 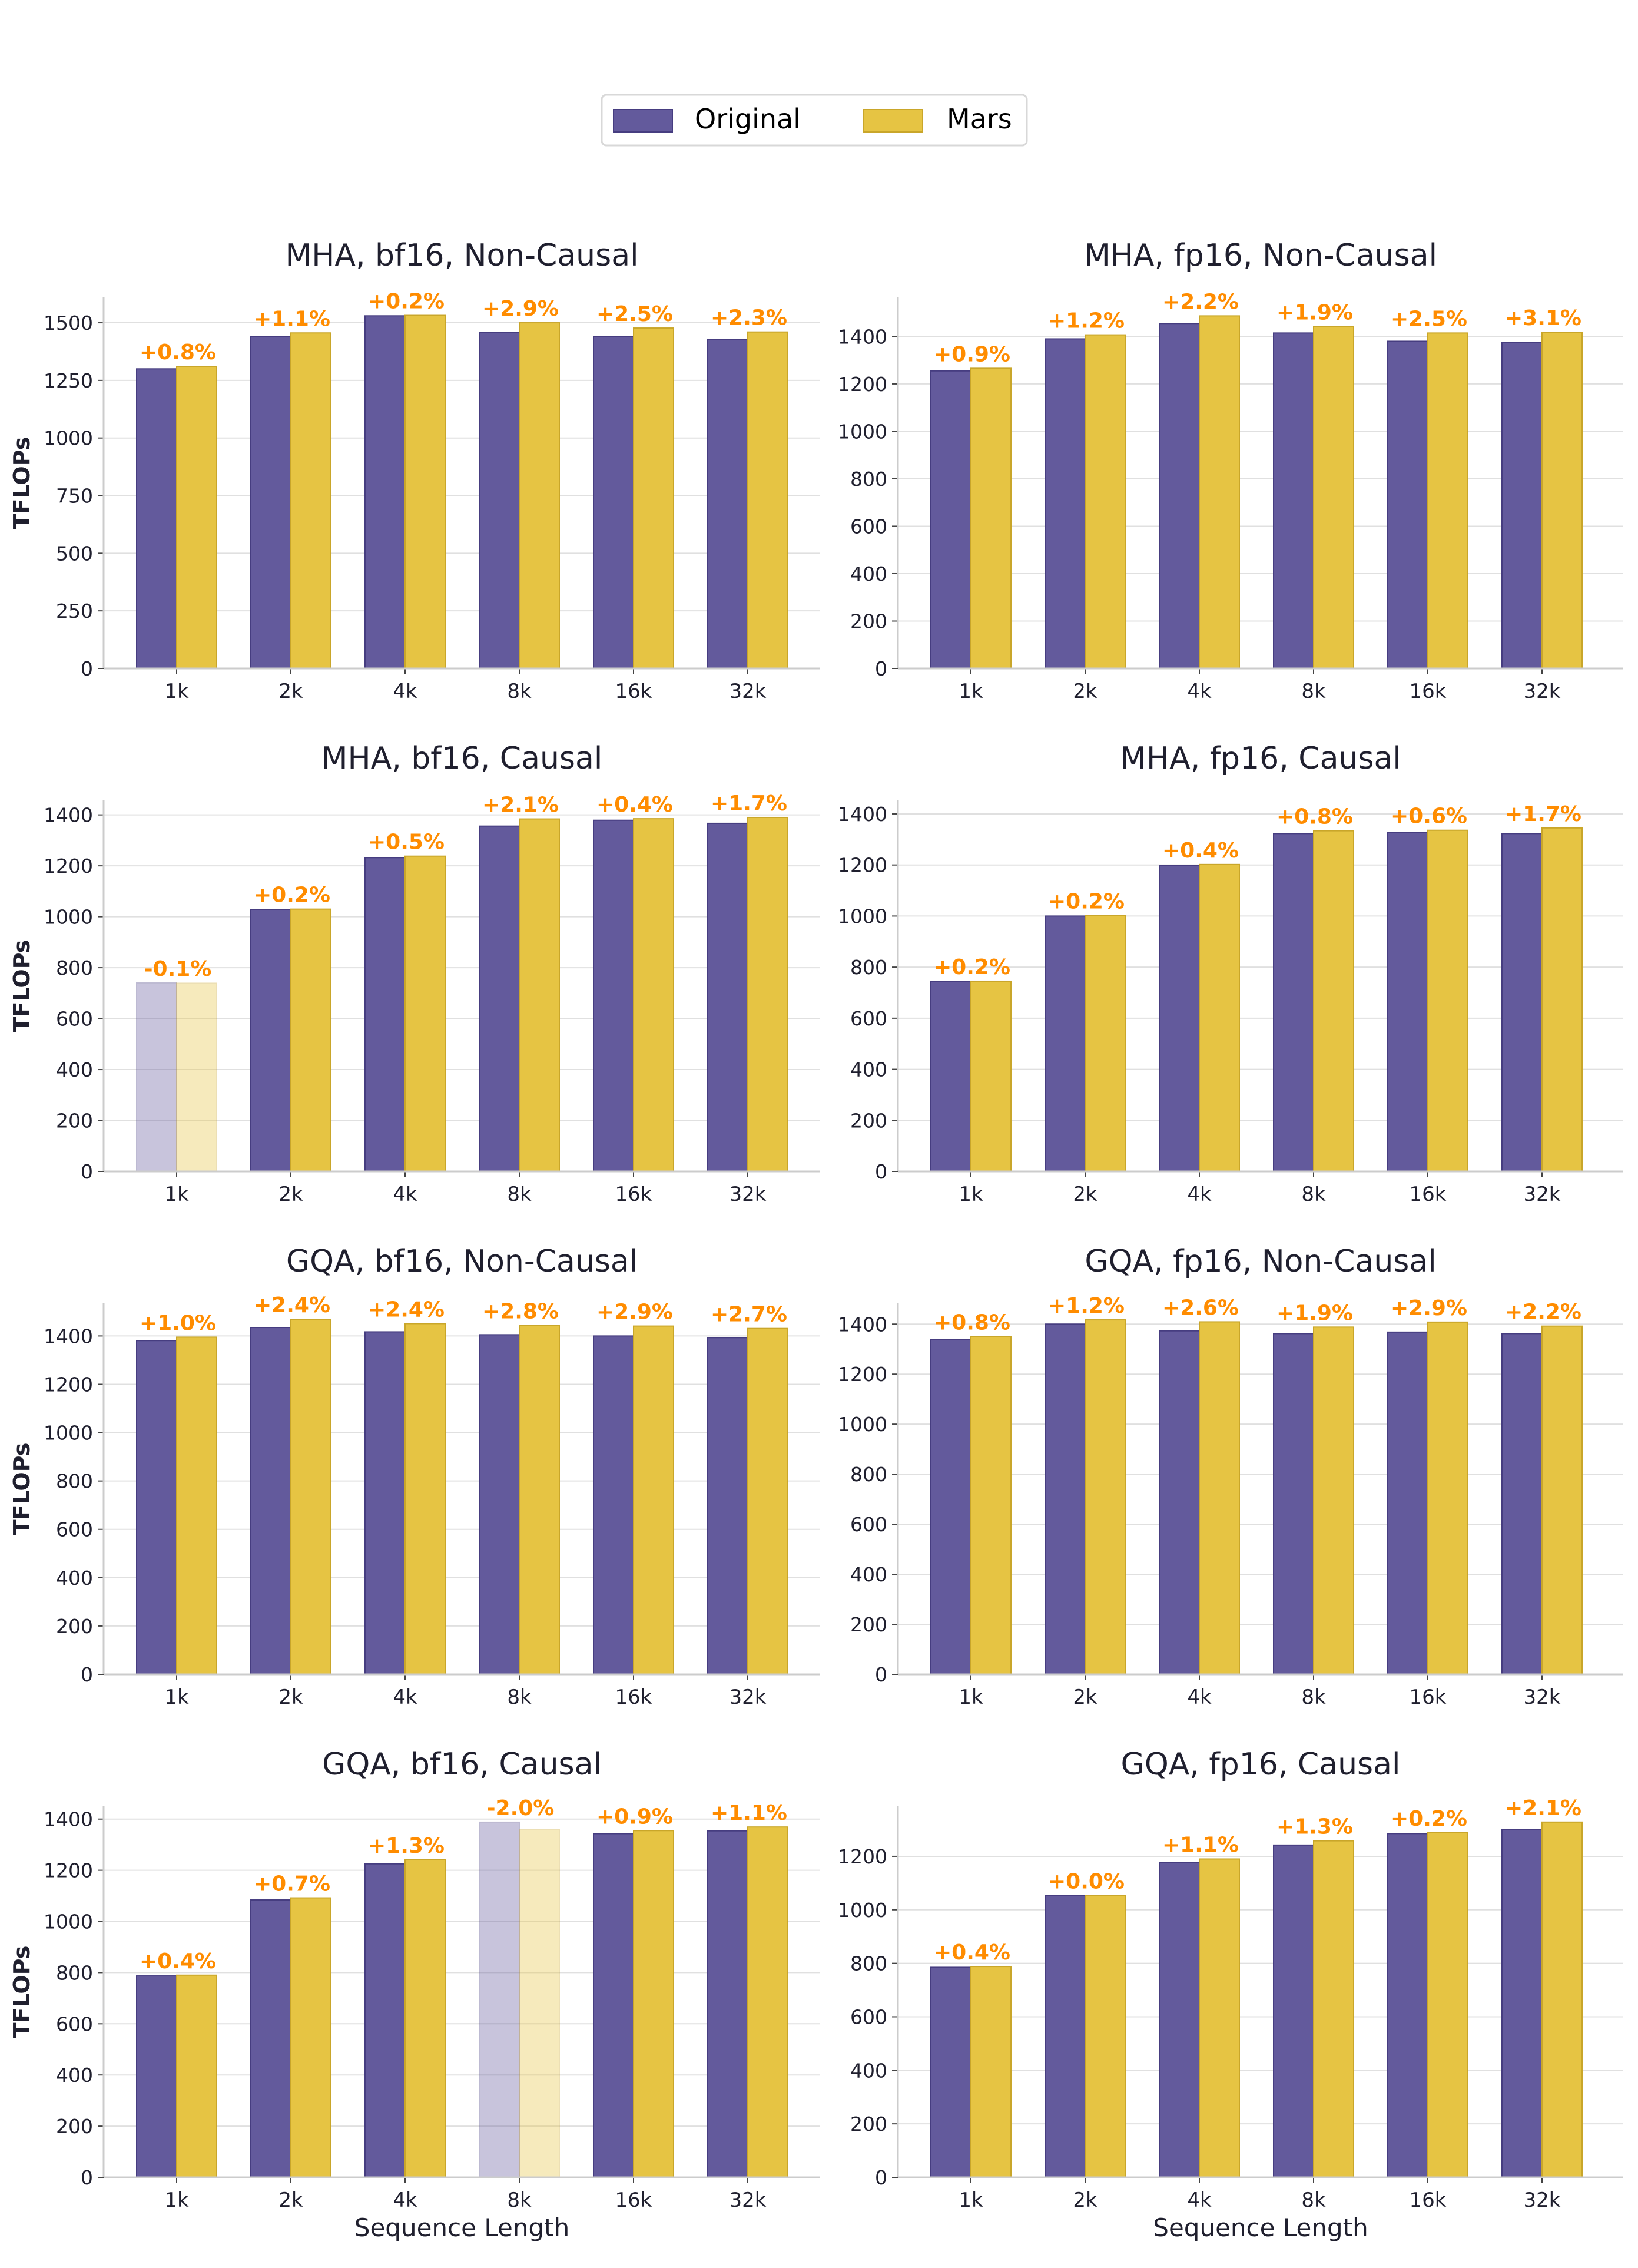 I want to click on data-label: +1.1%, so click(x=1200, y=1845).